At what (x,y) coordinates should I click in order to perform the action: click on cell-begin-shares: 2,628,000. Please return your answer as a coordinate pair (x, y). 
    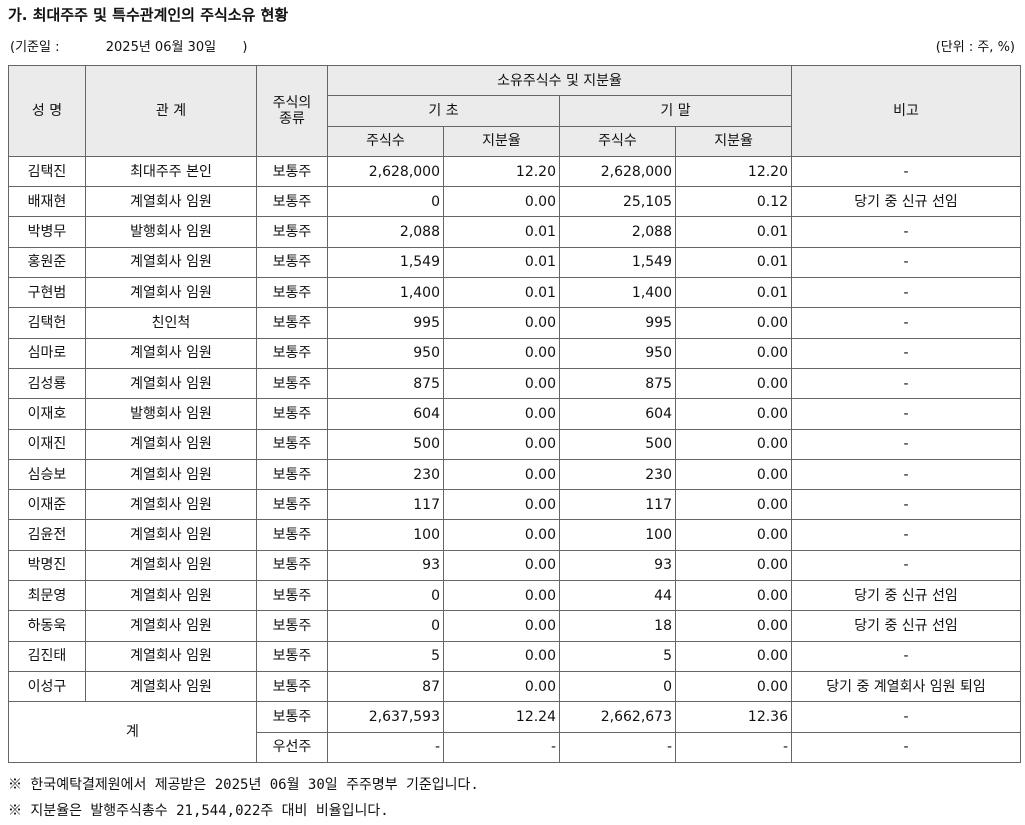
    Looking at the image, I should click on (385, 171).